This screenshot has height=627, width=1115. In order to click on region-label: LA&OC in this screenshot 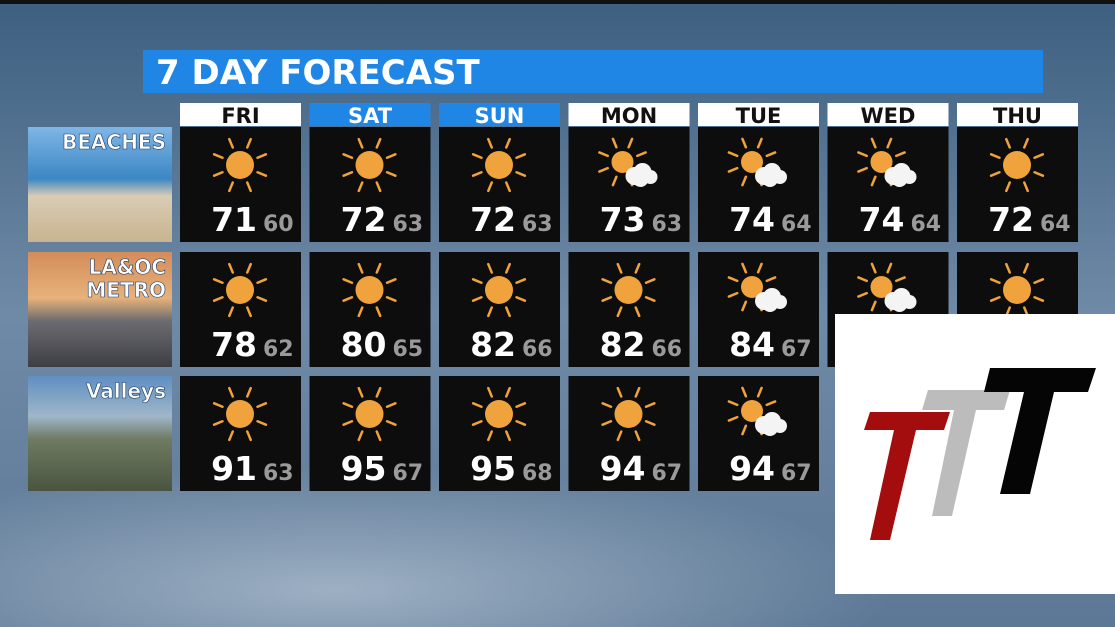, I will do `click(127, 267)`.